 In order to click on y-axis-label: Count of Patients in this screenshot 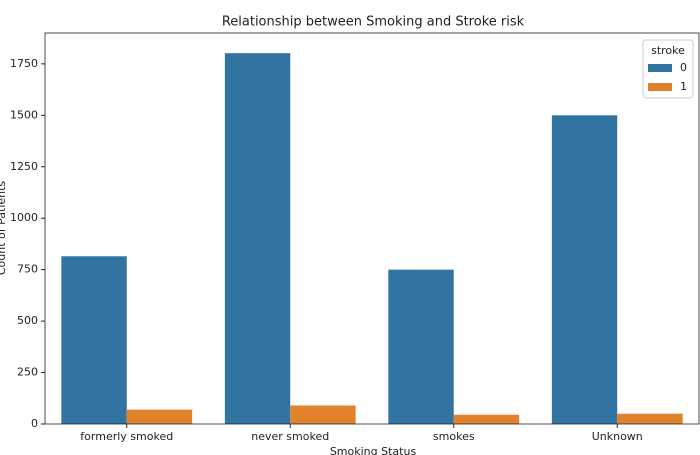, I will do `click(4, 228)`.